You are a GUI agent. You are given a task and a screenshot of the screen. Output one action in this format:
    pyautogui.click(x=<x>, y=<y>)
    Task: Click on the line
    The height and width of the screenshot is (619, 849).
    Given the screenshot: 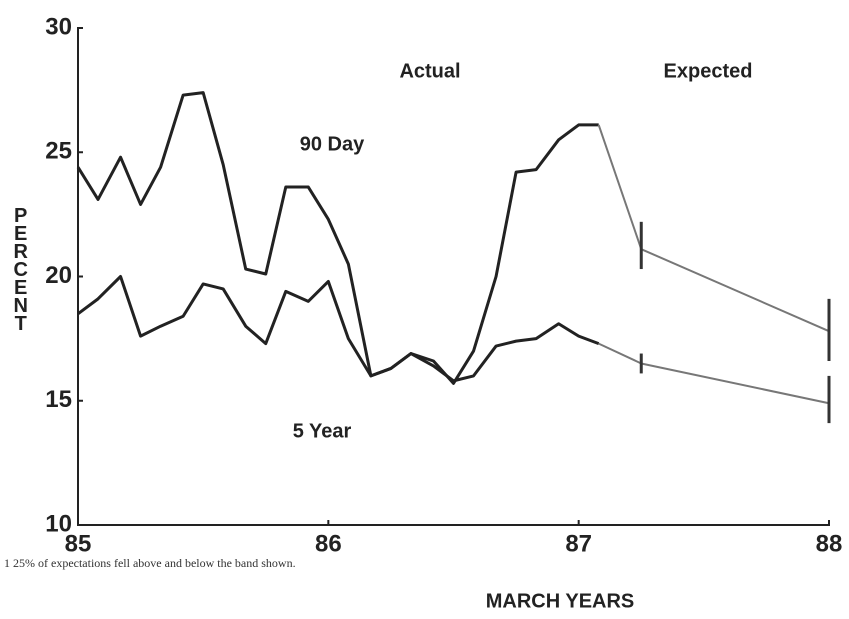 What is the action you would take?
    pyautogui.click(x=338, y=329)
    